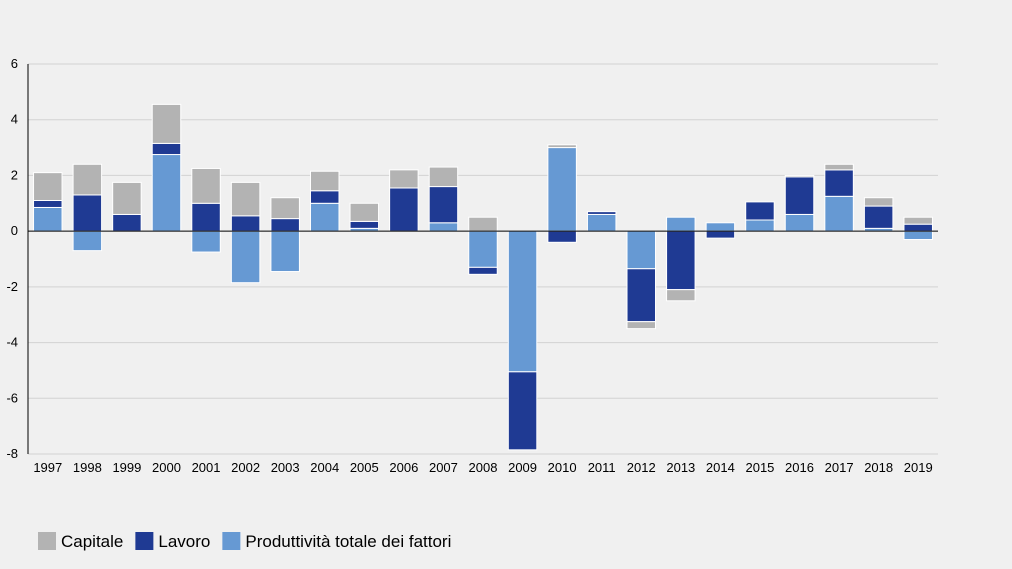 This screenshot has width=1012, height=569. I want to click on bar-2006-capitale, so click(404, 179).